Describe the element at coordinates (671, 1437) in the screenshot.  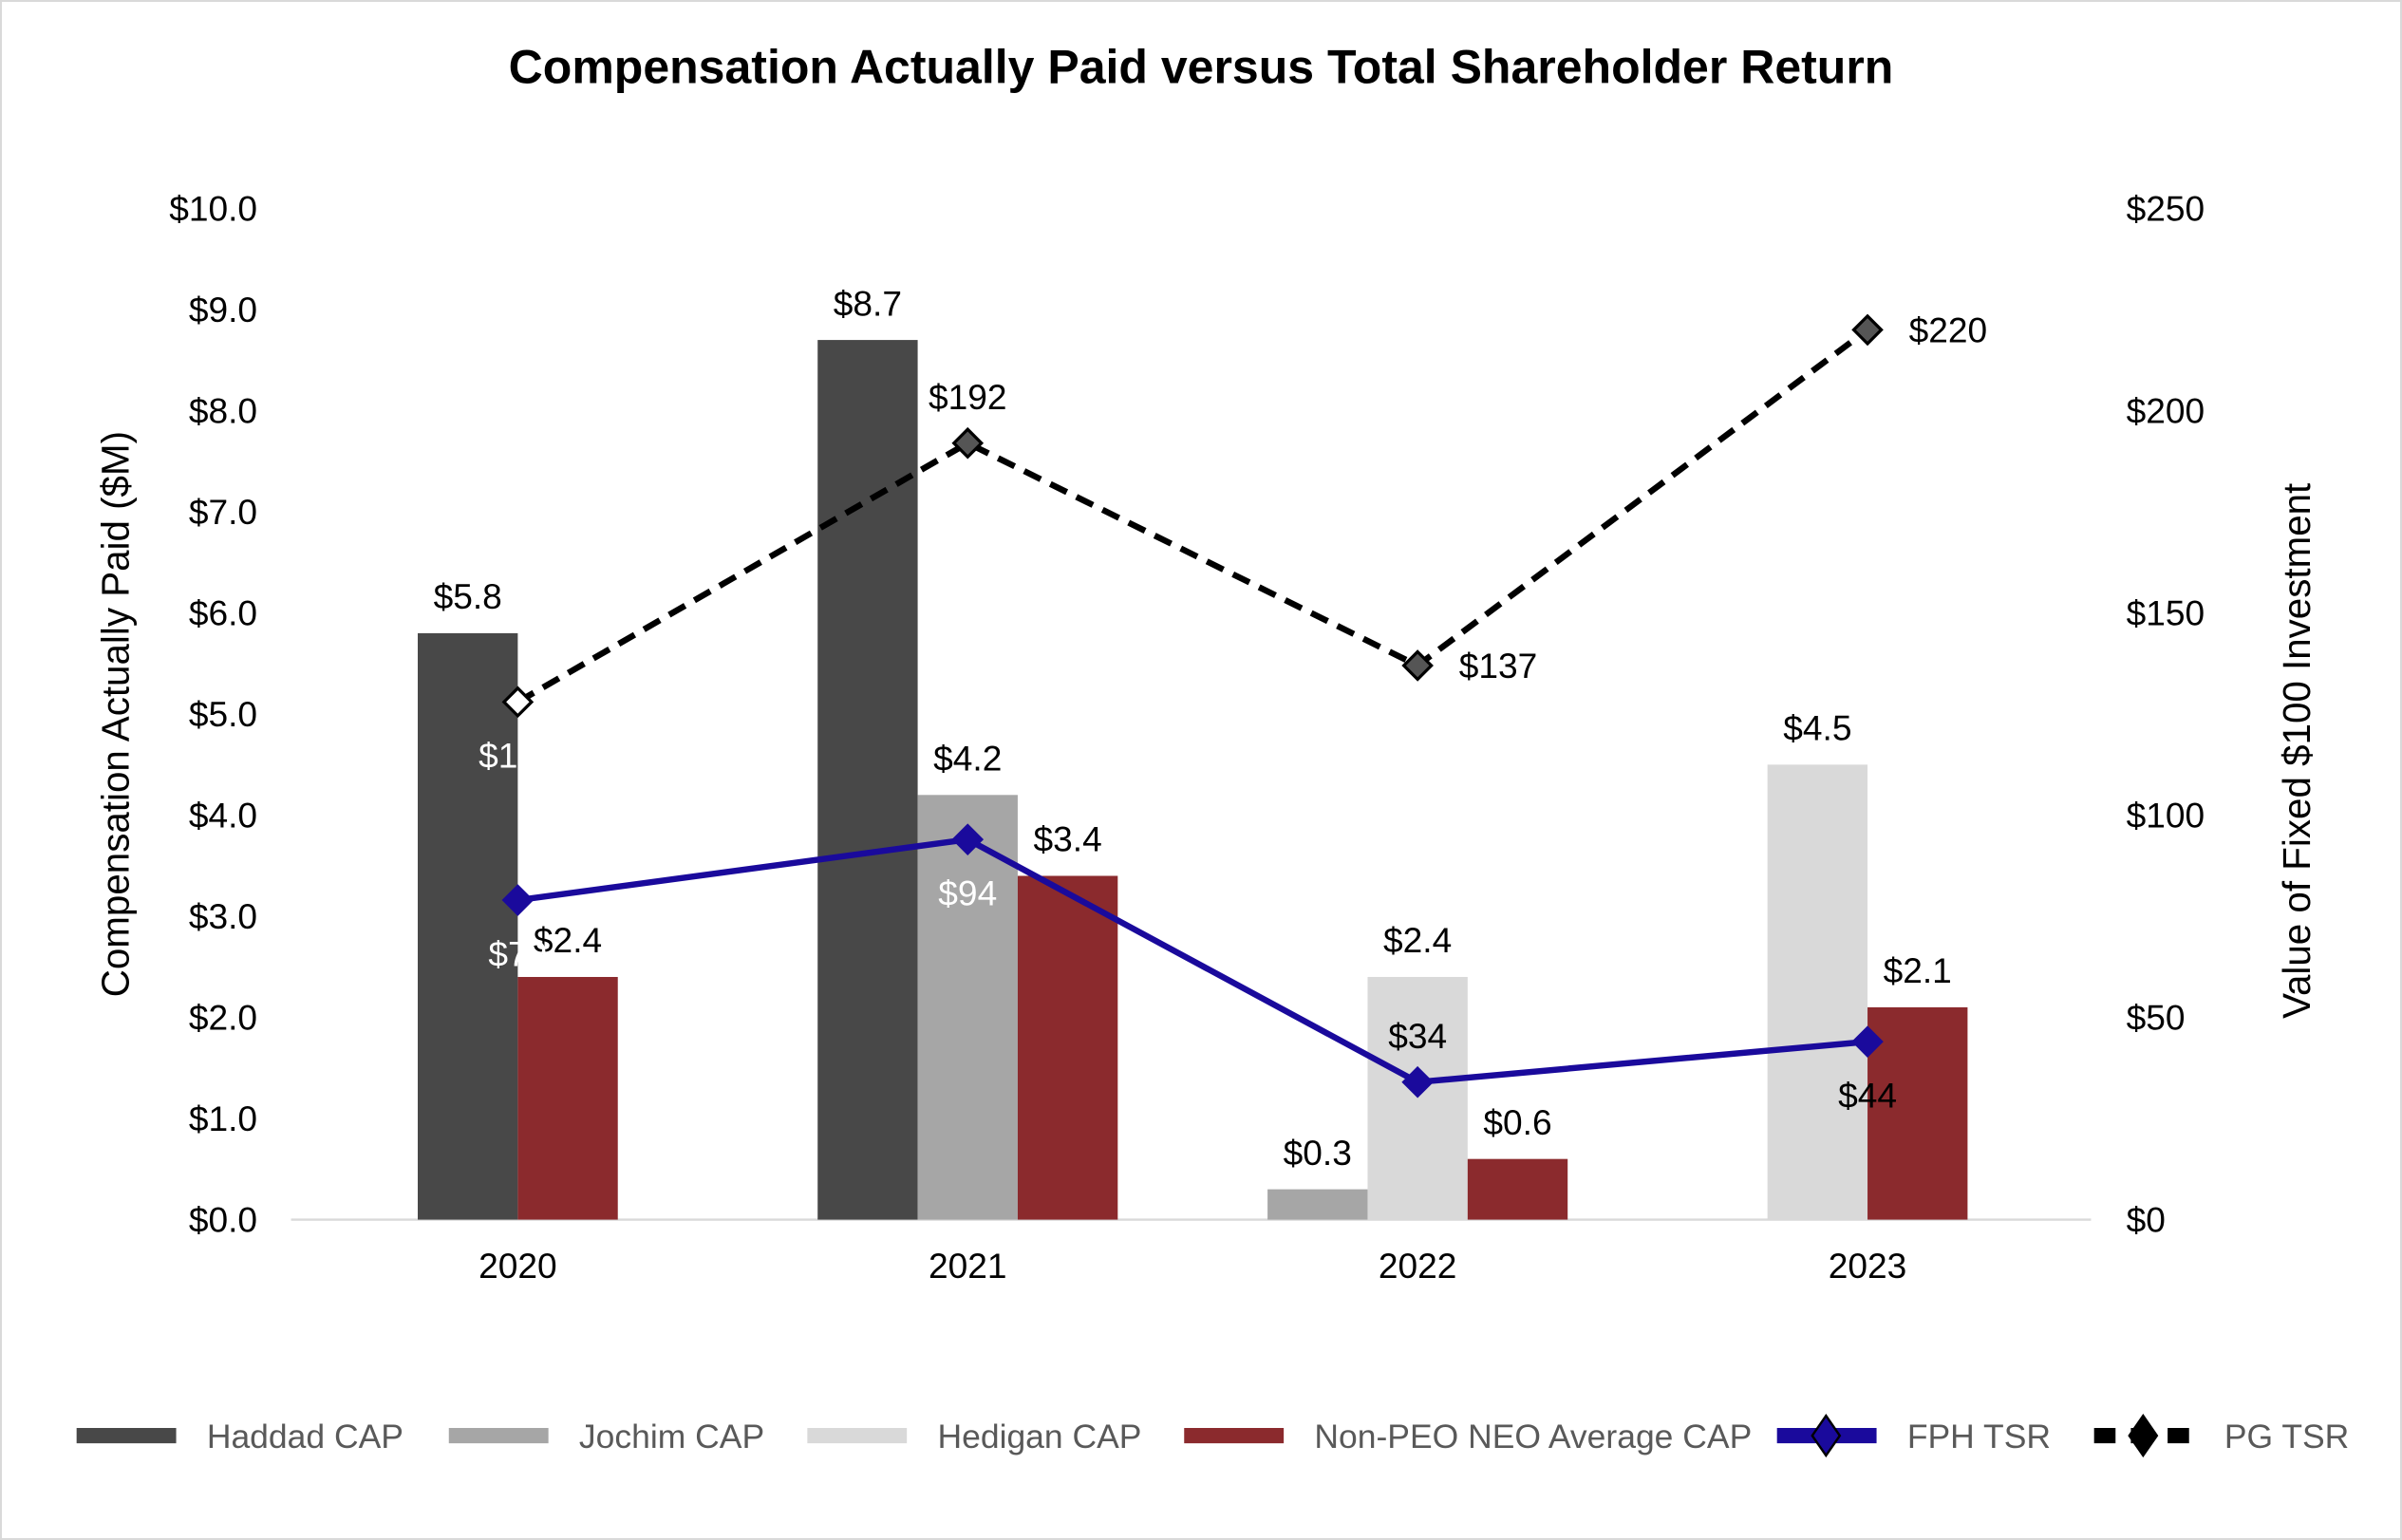
I see `legend-label: Jochim CAP` at that location.